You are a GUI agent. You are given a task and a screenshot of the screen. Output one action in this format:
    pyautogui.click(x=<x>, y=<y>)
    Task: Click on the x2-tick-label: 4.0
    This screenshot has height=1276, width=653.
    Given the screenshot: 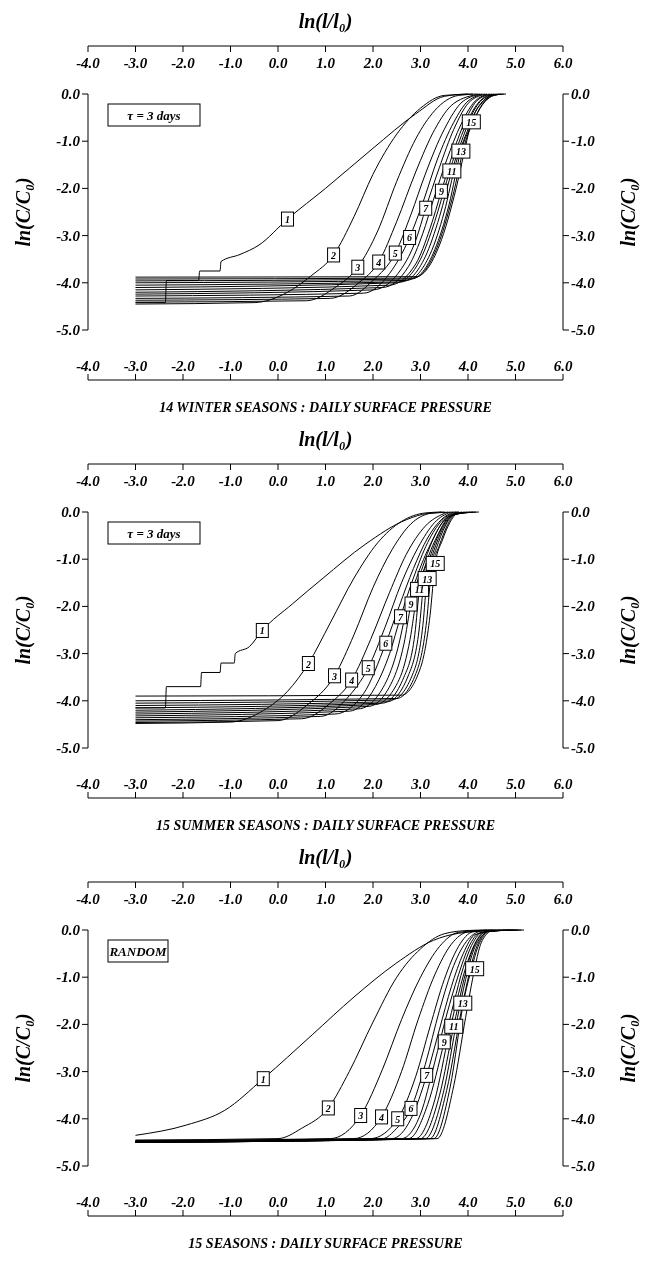 What is the action you would take?
    pyautogui.click(x=467, y=1202)
    